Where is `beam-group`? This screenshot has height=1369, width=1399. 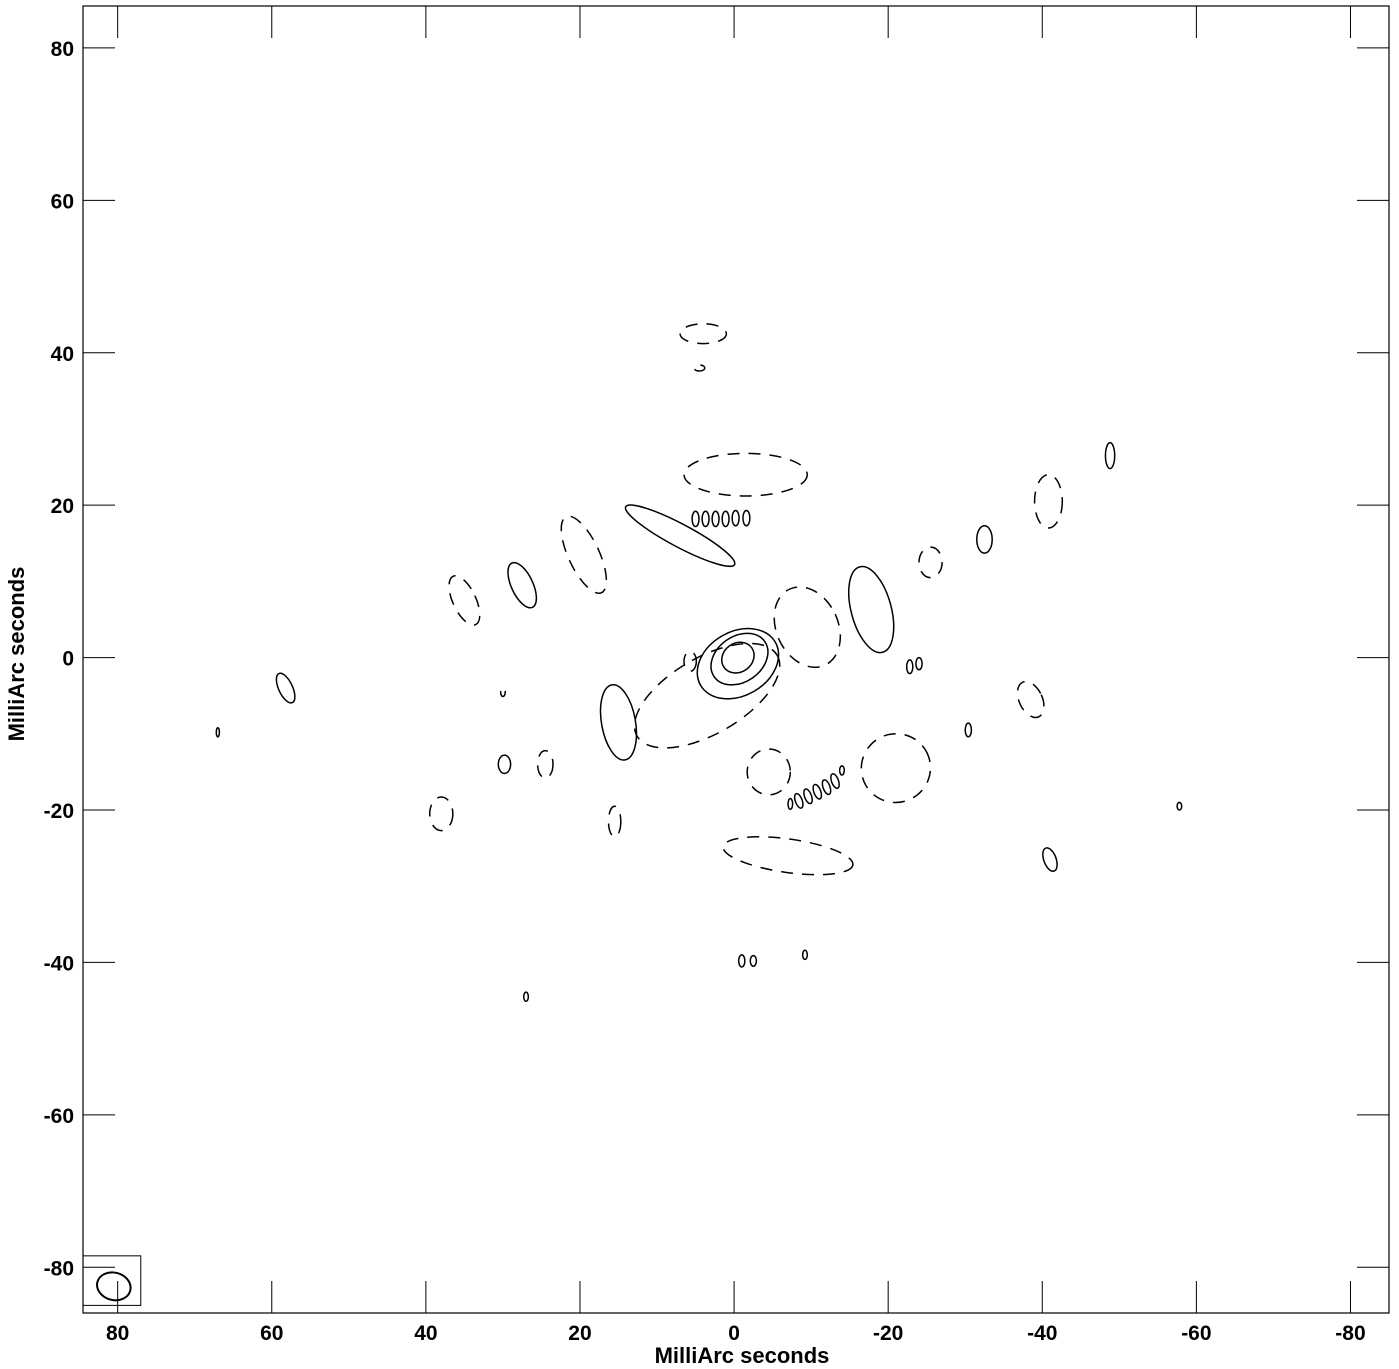 beam-group is located at coordinates (112, 1280).